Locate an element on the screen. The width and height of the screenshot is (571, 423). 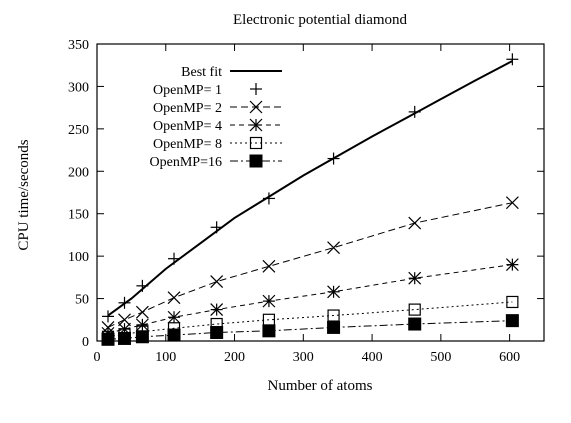
legend-label: OpenMP= 8 is located at coordinates (187, 144).